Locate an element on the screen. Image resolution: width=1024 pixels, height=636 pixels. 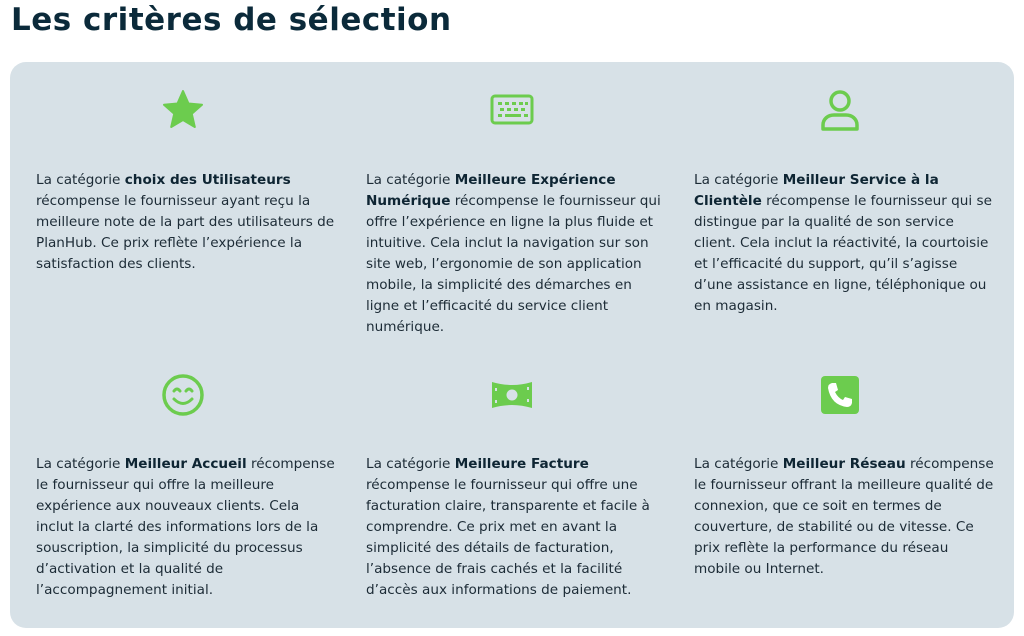
money-bill-icon is located at coordinates (512, 395).